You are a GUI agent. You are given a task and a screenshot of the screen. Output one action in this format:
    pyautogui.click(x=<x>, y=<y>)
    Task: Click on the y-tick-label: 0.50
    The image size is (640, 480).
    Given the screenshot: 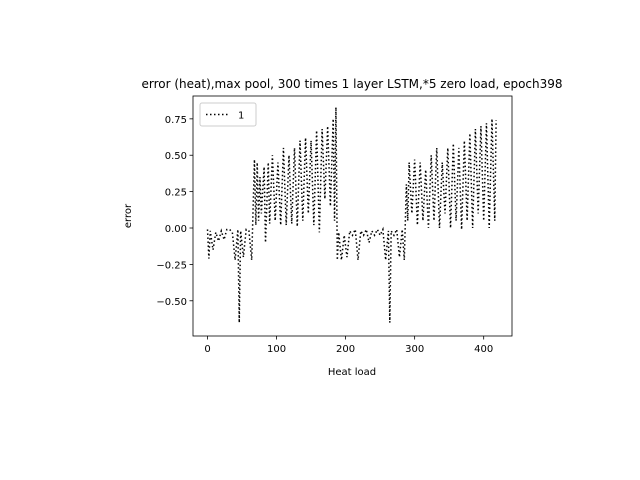 What is the action you would take?
    pyautogui.click(x=176, y=156)
    